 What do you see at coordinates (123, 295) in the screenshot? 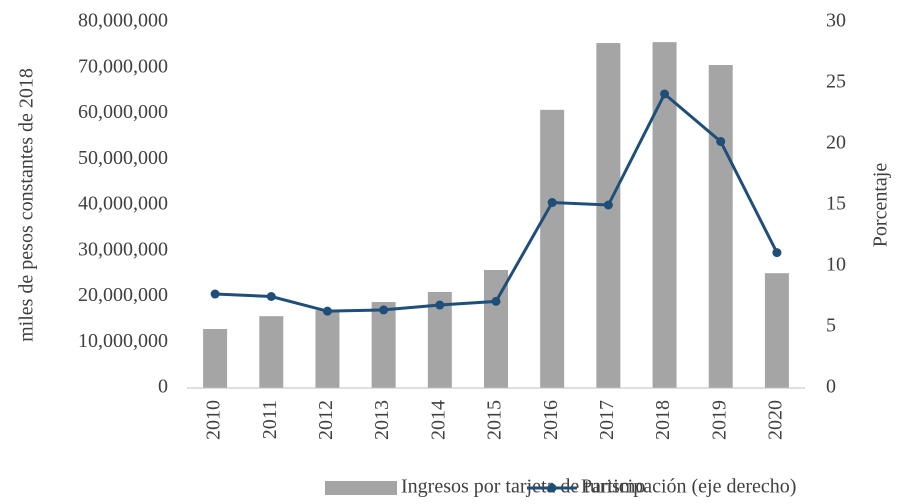
I see `y-tick-label: 20,000,000` at bounding box center [123, 295].